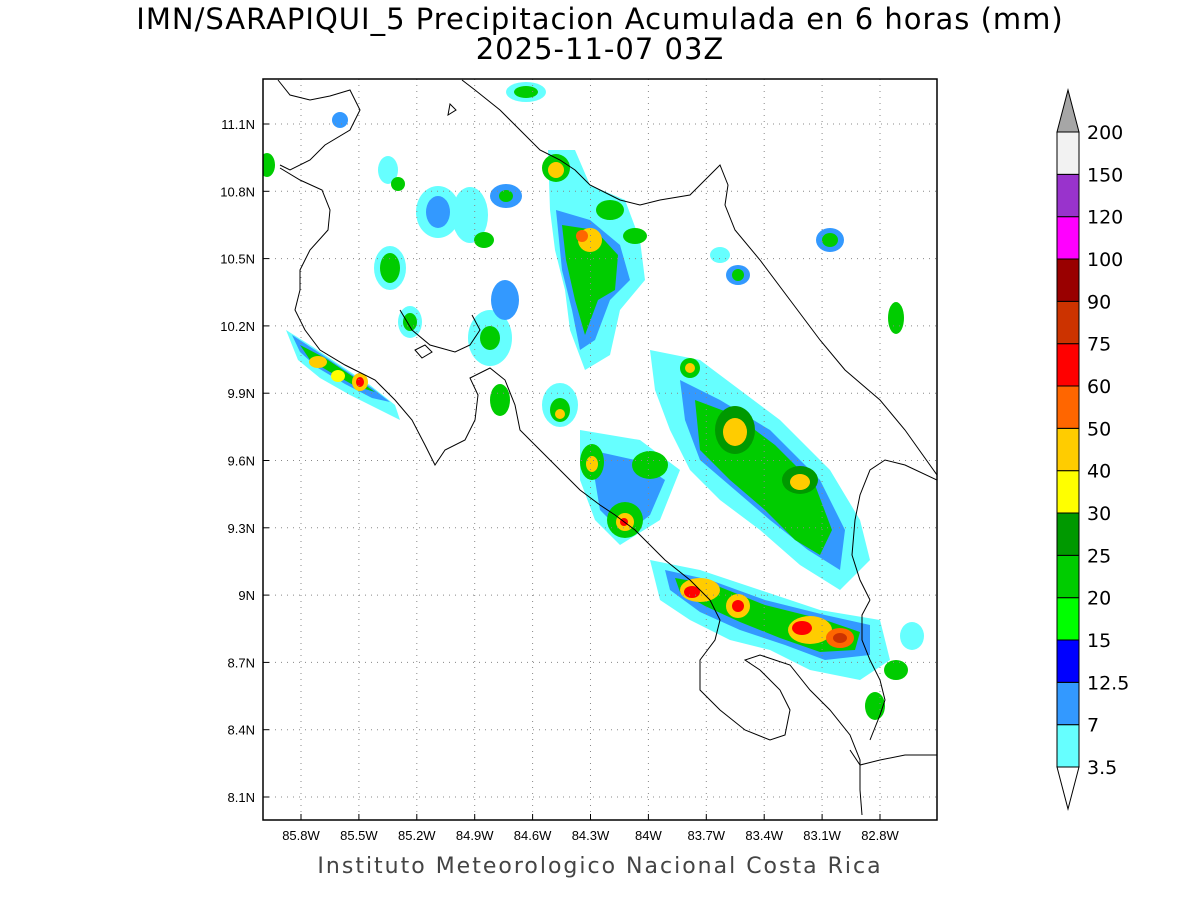 Image resolution: width=1200 pixels, height=900 pixels. I want to click on colorbar-label: 3.5, so click(1102, 768).